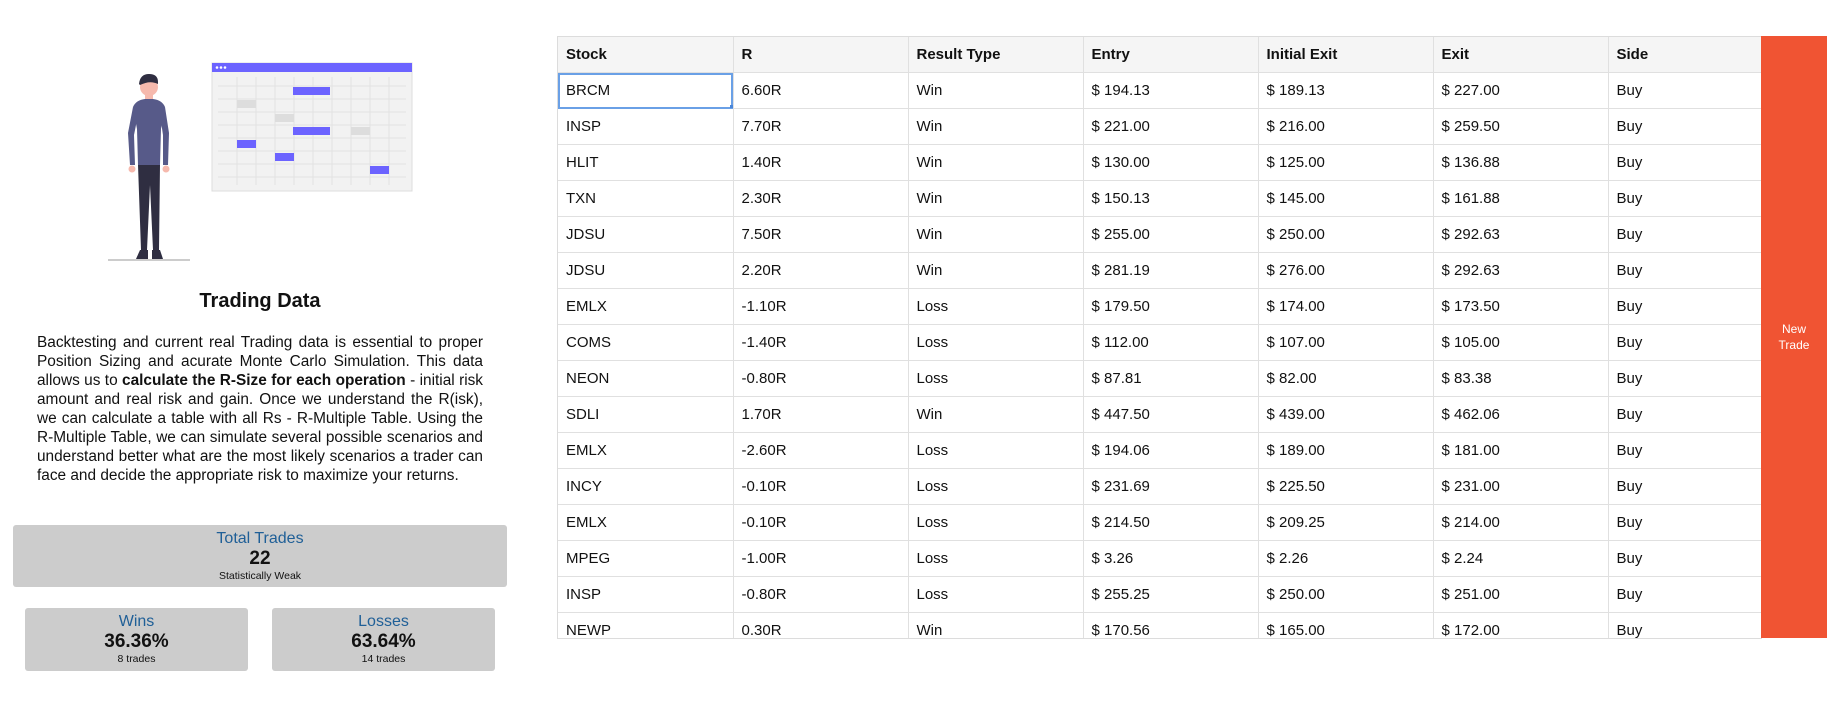 This screenshot has width=1827, height=725. What do you see at coordinates (1521, 594) in the screenshot?
I see `cell-exit: $ 251.00` at bounding box center [1521, 594].